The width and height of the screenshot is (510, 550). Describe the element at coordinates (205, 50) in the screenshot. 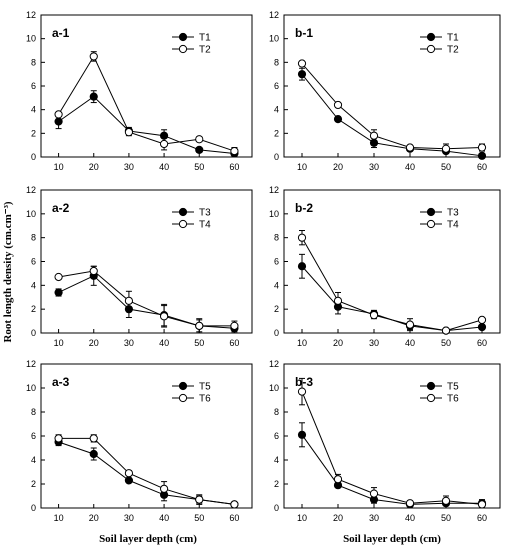

I see `legend-label-T2: T2` at that location.